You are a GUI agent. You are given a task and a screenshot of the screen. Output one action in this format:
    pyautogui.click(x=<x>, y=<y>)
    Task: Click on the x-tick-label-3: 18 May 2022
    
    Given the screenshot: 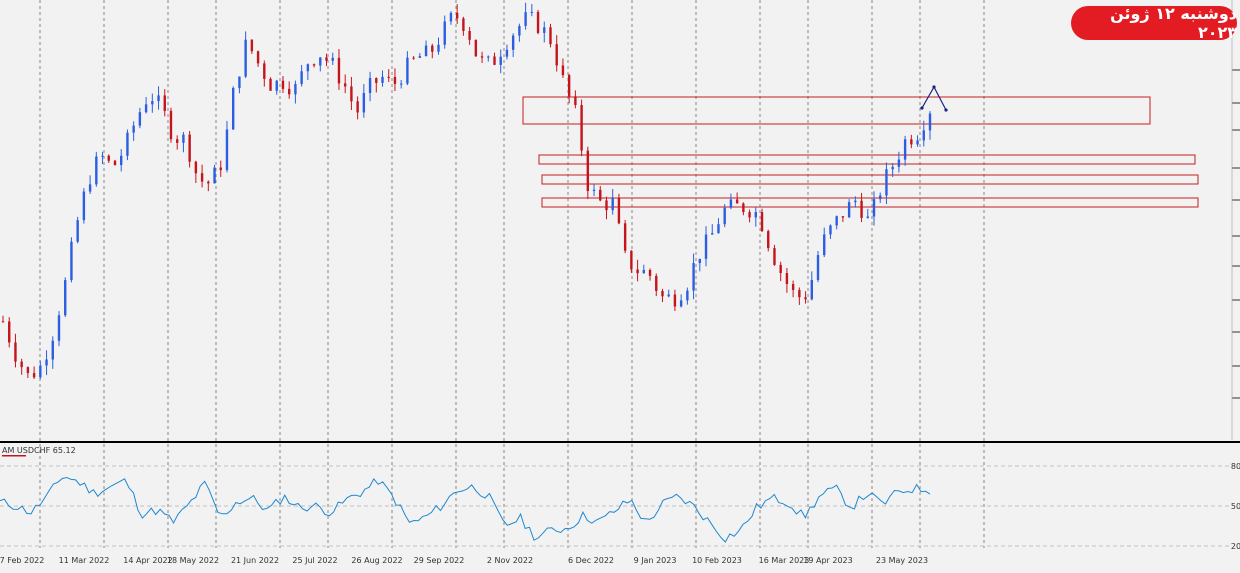 What is the action you would take?
    pyautogui.click(x=193, y=560)
    